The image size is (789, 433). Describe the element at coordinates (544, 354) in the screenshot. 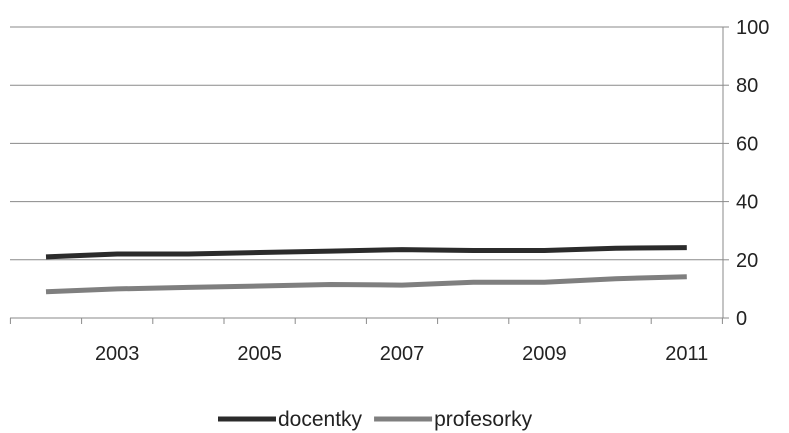

I see `x-tick-label: 2009` at that location.